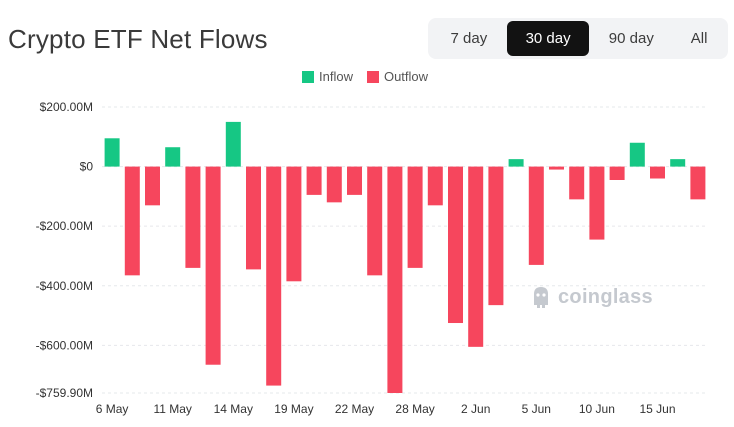  I want to click on coinglass-logo-icon, so click(541, 297).